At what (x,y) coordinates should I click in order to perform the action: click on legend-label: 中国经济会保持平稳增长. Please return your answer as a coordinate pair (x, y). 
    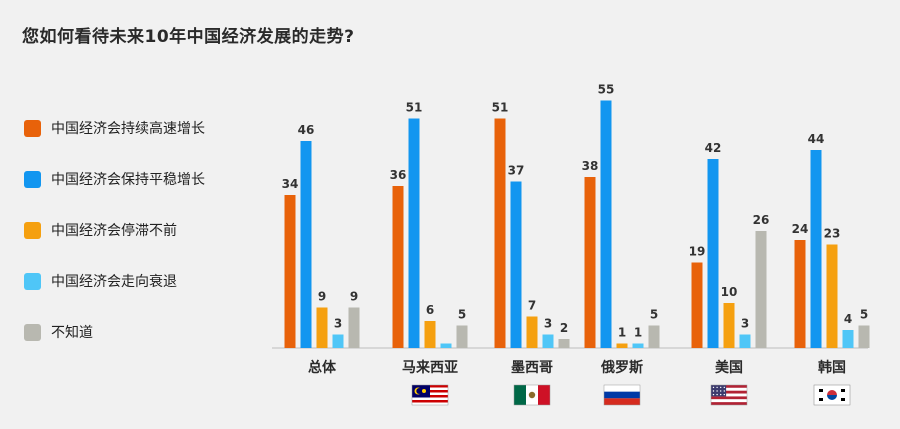
    Looking at the image, I should click on (128, 180).